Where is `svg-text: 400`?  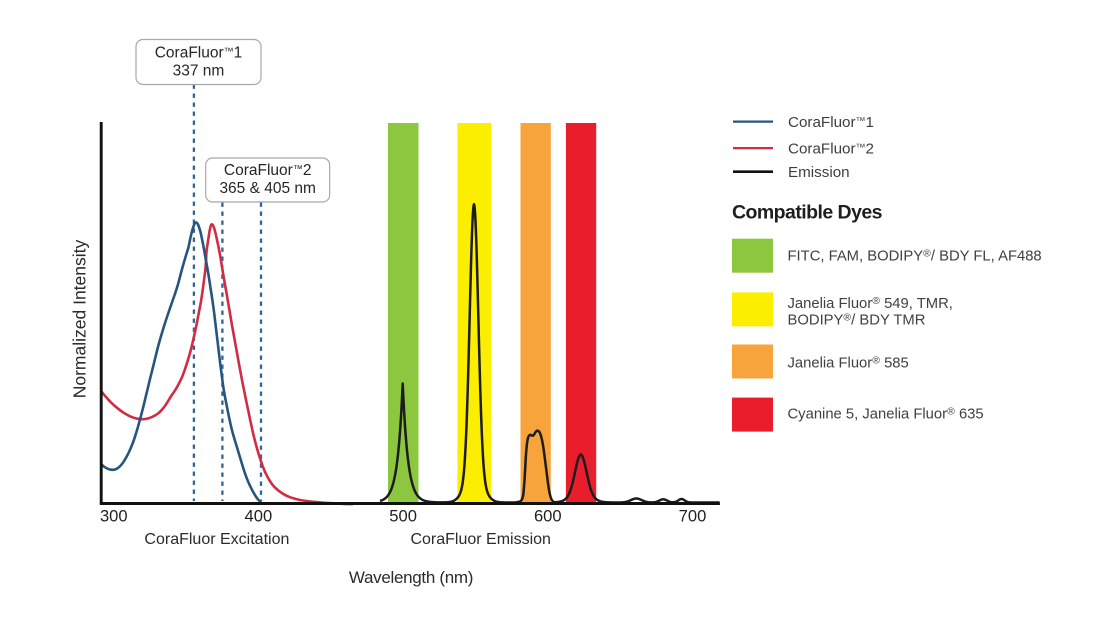
svg-text: 400 is located at coordinates (259, 516).